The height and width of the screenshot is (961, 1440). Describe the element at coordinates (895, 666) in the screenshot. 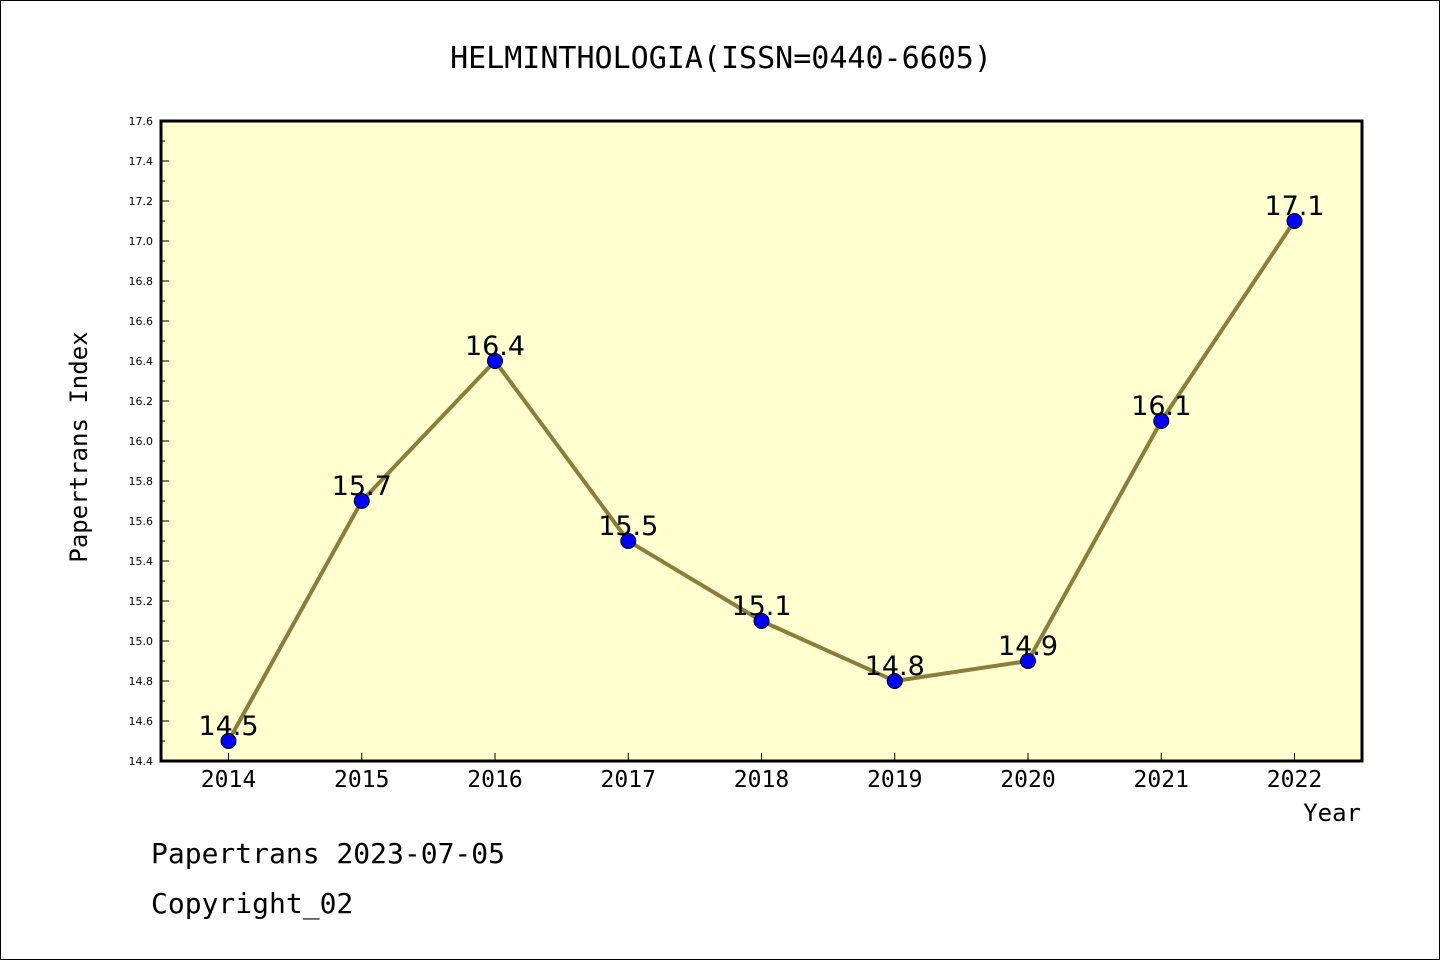

I see `data-label: 14.8` at that location.